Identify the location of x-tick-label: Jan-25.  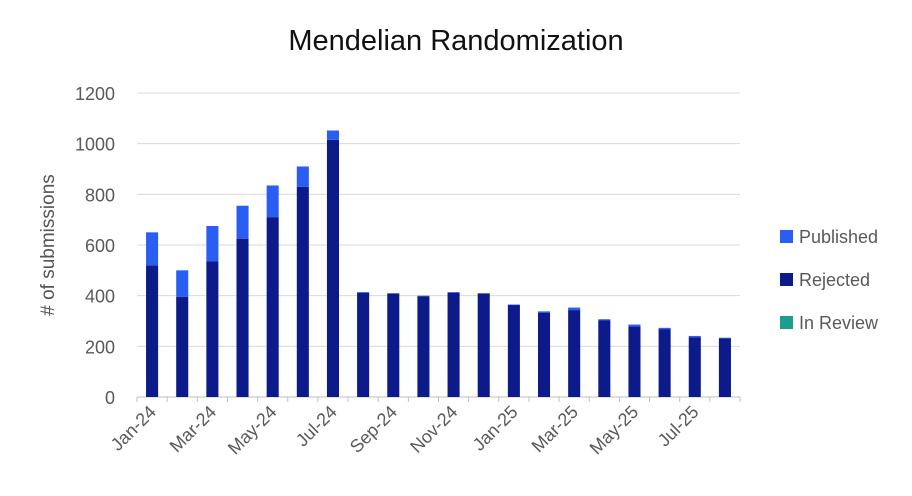
(495, 428).